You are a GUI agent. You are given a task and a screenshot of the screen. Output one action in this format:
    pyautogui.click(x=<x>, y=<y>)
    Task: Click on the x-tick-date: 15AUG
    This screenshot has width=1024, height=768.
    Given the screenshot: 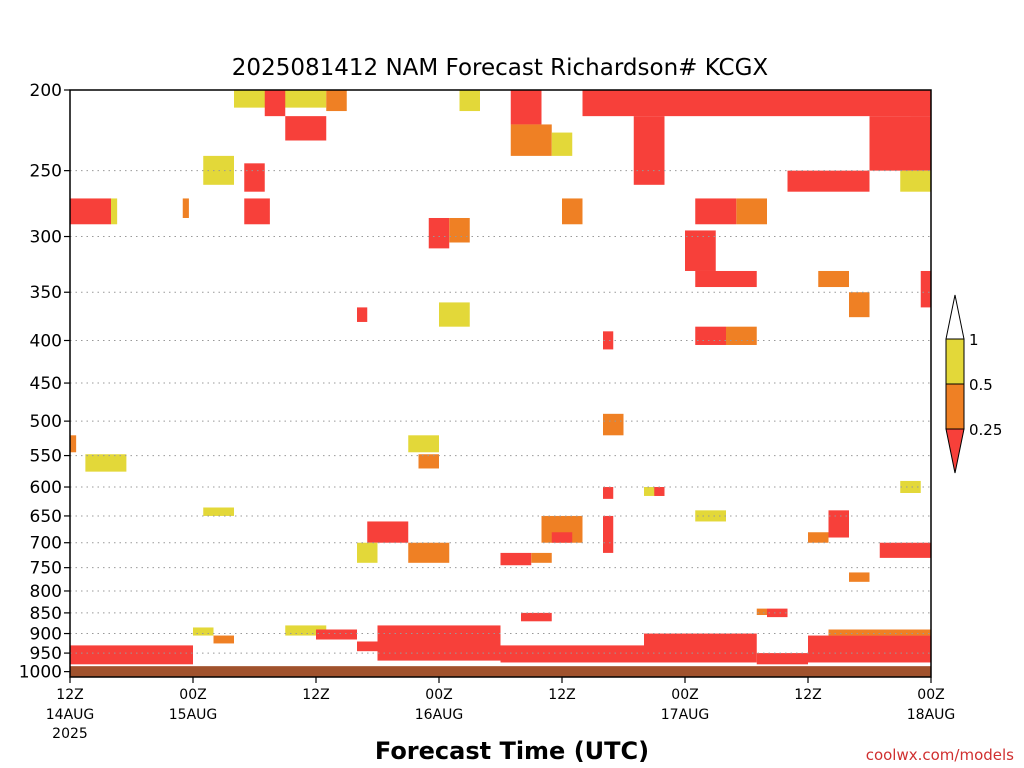 What is the action you would take?
    pyautogui.click(x=193, y=715)
    